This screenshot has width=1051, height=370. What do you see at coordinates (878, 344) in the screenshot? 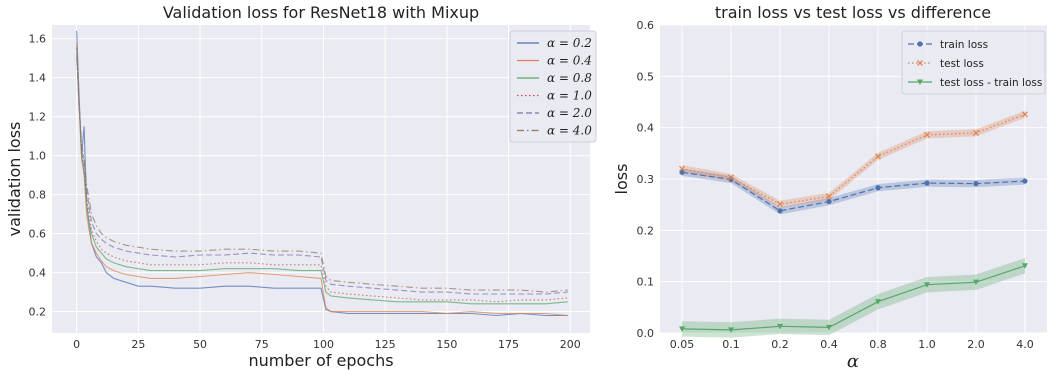
I see `right-x-tick-label: 0.8` at bounding box center [878, 344].